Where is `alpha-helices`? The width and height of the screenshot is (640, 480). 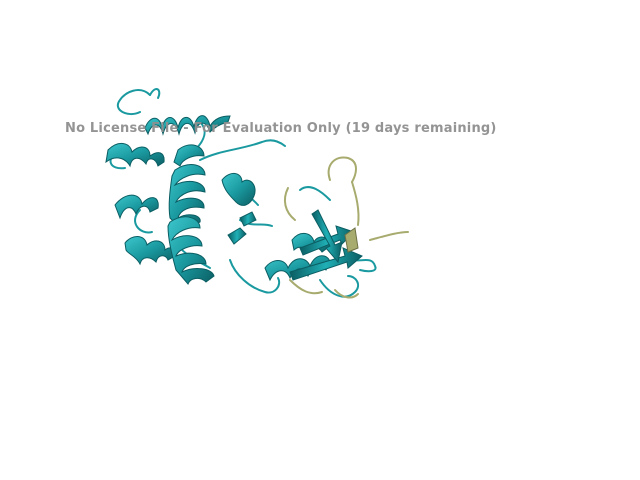
alpha-helices is located at coordinates (168, 190).